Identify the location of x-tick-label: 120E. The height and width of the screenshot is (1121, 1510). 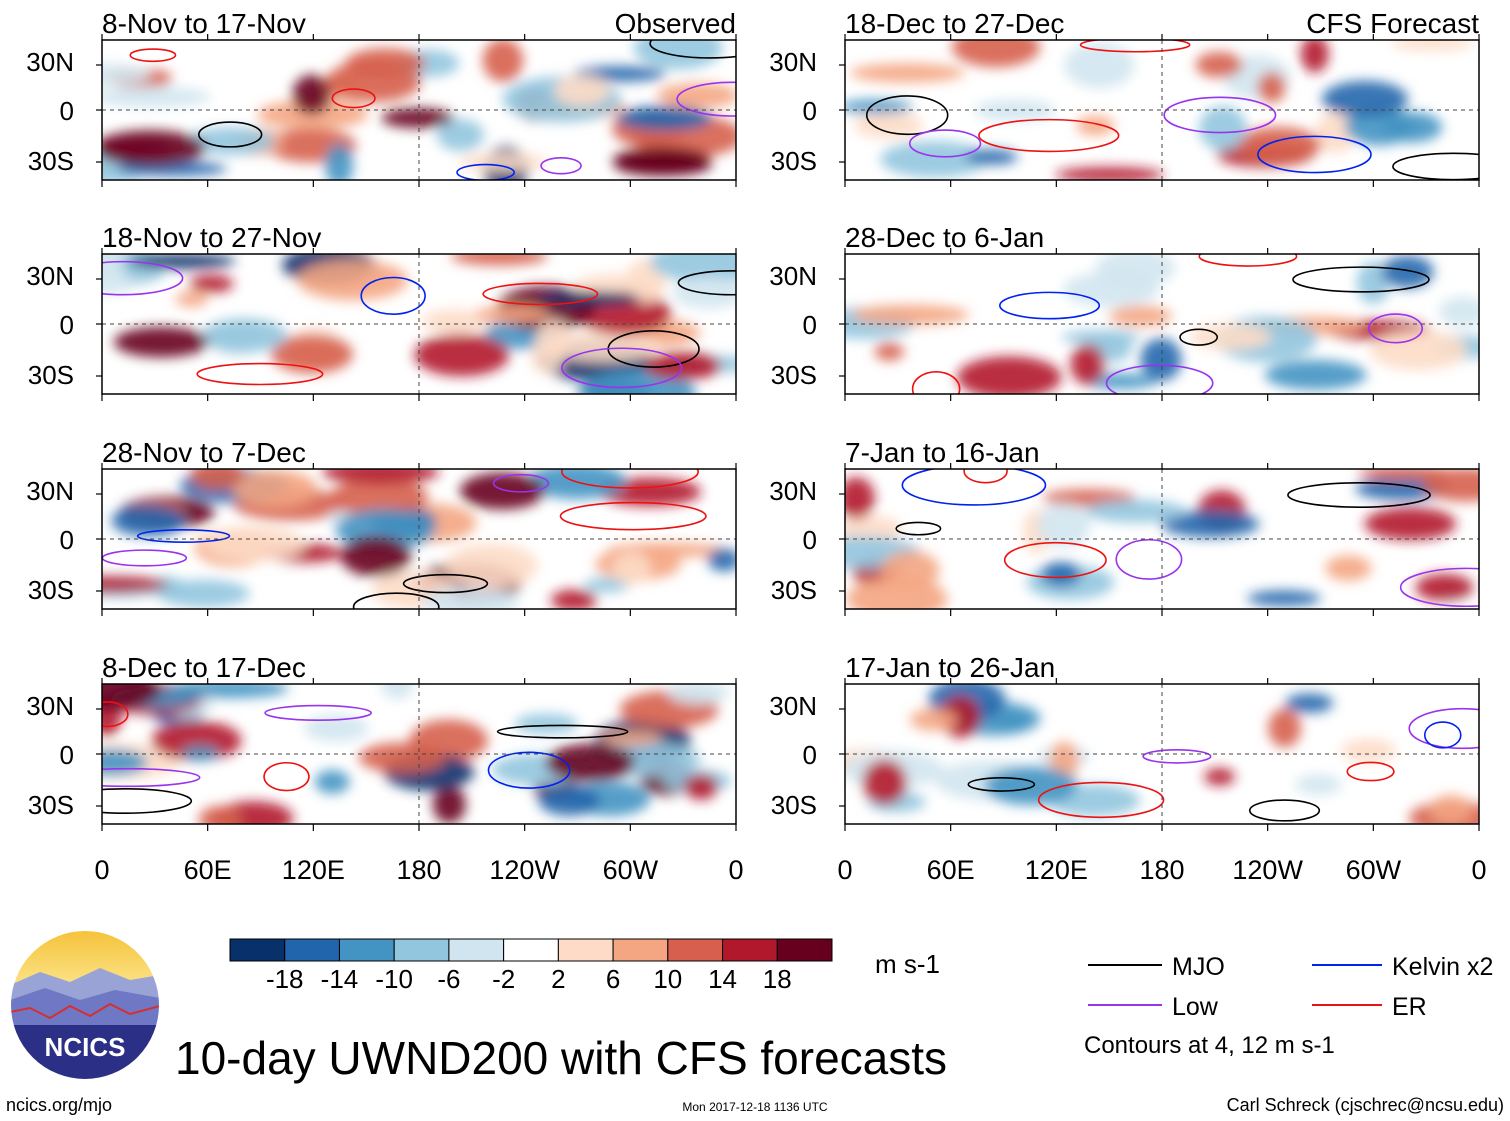
(313, 870).